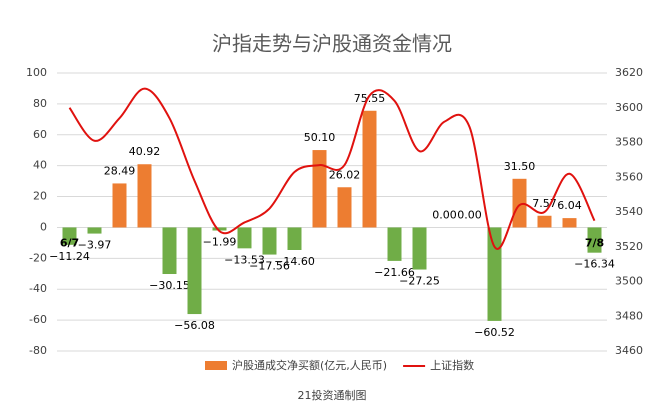 This screenshot has height=419, width=656. What do you see at coordinates (569, 205) in the screenshot?
I see `data-label: 6.04` at bounding box center [569, 205].